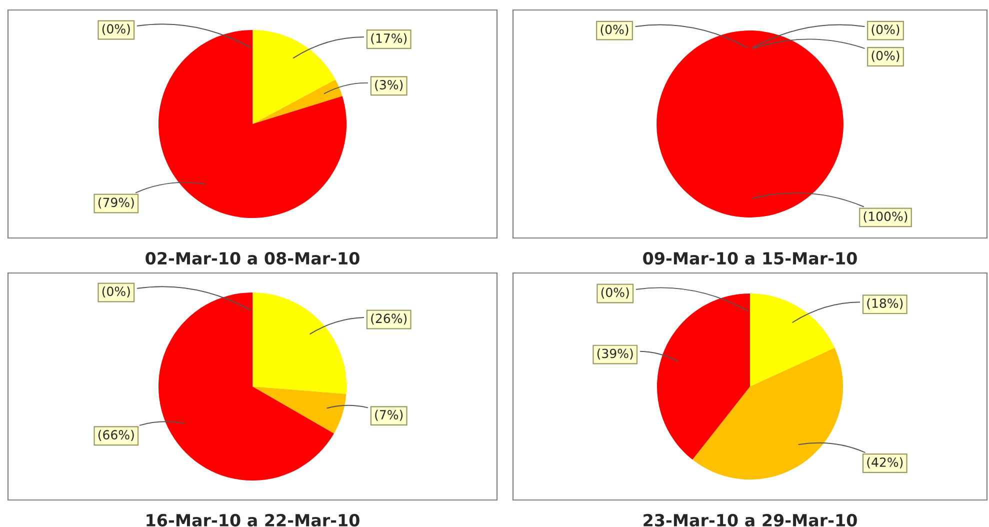  Describe the element at coordinates (389, 38) in the screenshot. I see `data-label: (17%)` at that location.